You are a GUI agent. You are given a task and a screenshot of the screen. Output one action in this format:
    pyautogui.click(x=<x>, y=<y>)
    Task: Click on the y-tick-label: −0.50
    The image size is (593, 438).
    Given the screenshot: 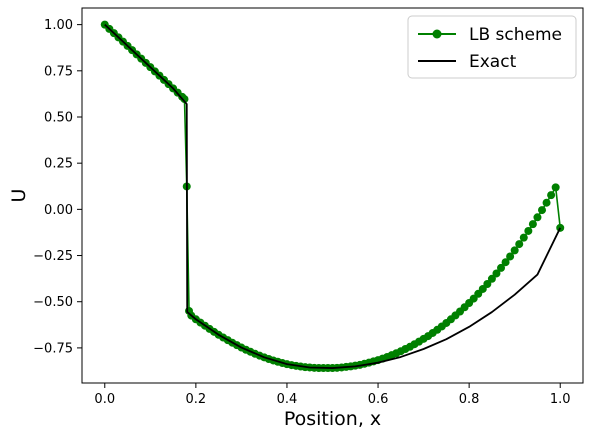 What is the action you would take?
    pyautogui.click(x=53, y=302)
    